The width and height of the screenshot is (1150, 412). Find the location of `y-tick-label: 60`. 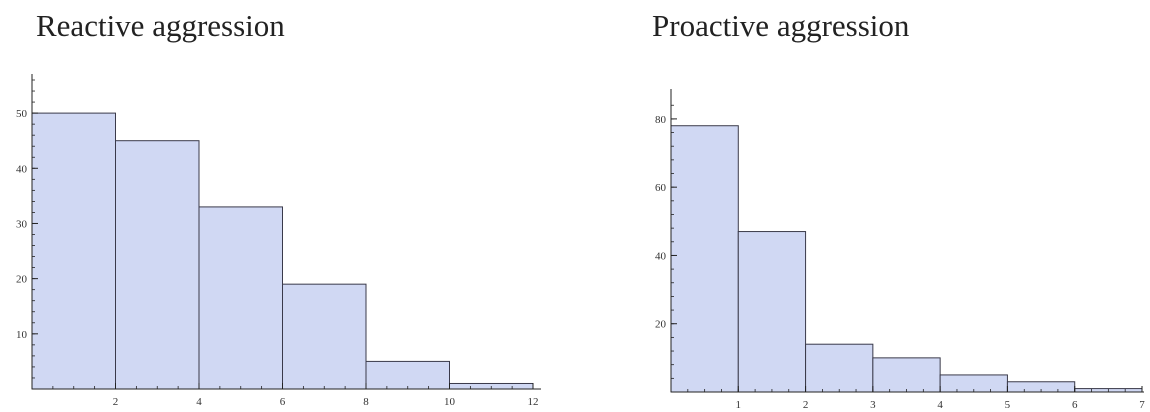

y-tick-label: 60 is located at coordinates (661, 188).